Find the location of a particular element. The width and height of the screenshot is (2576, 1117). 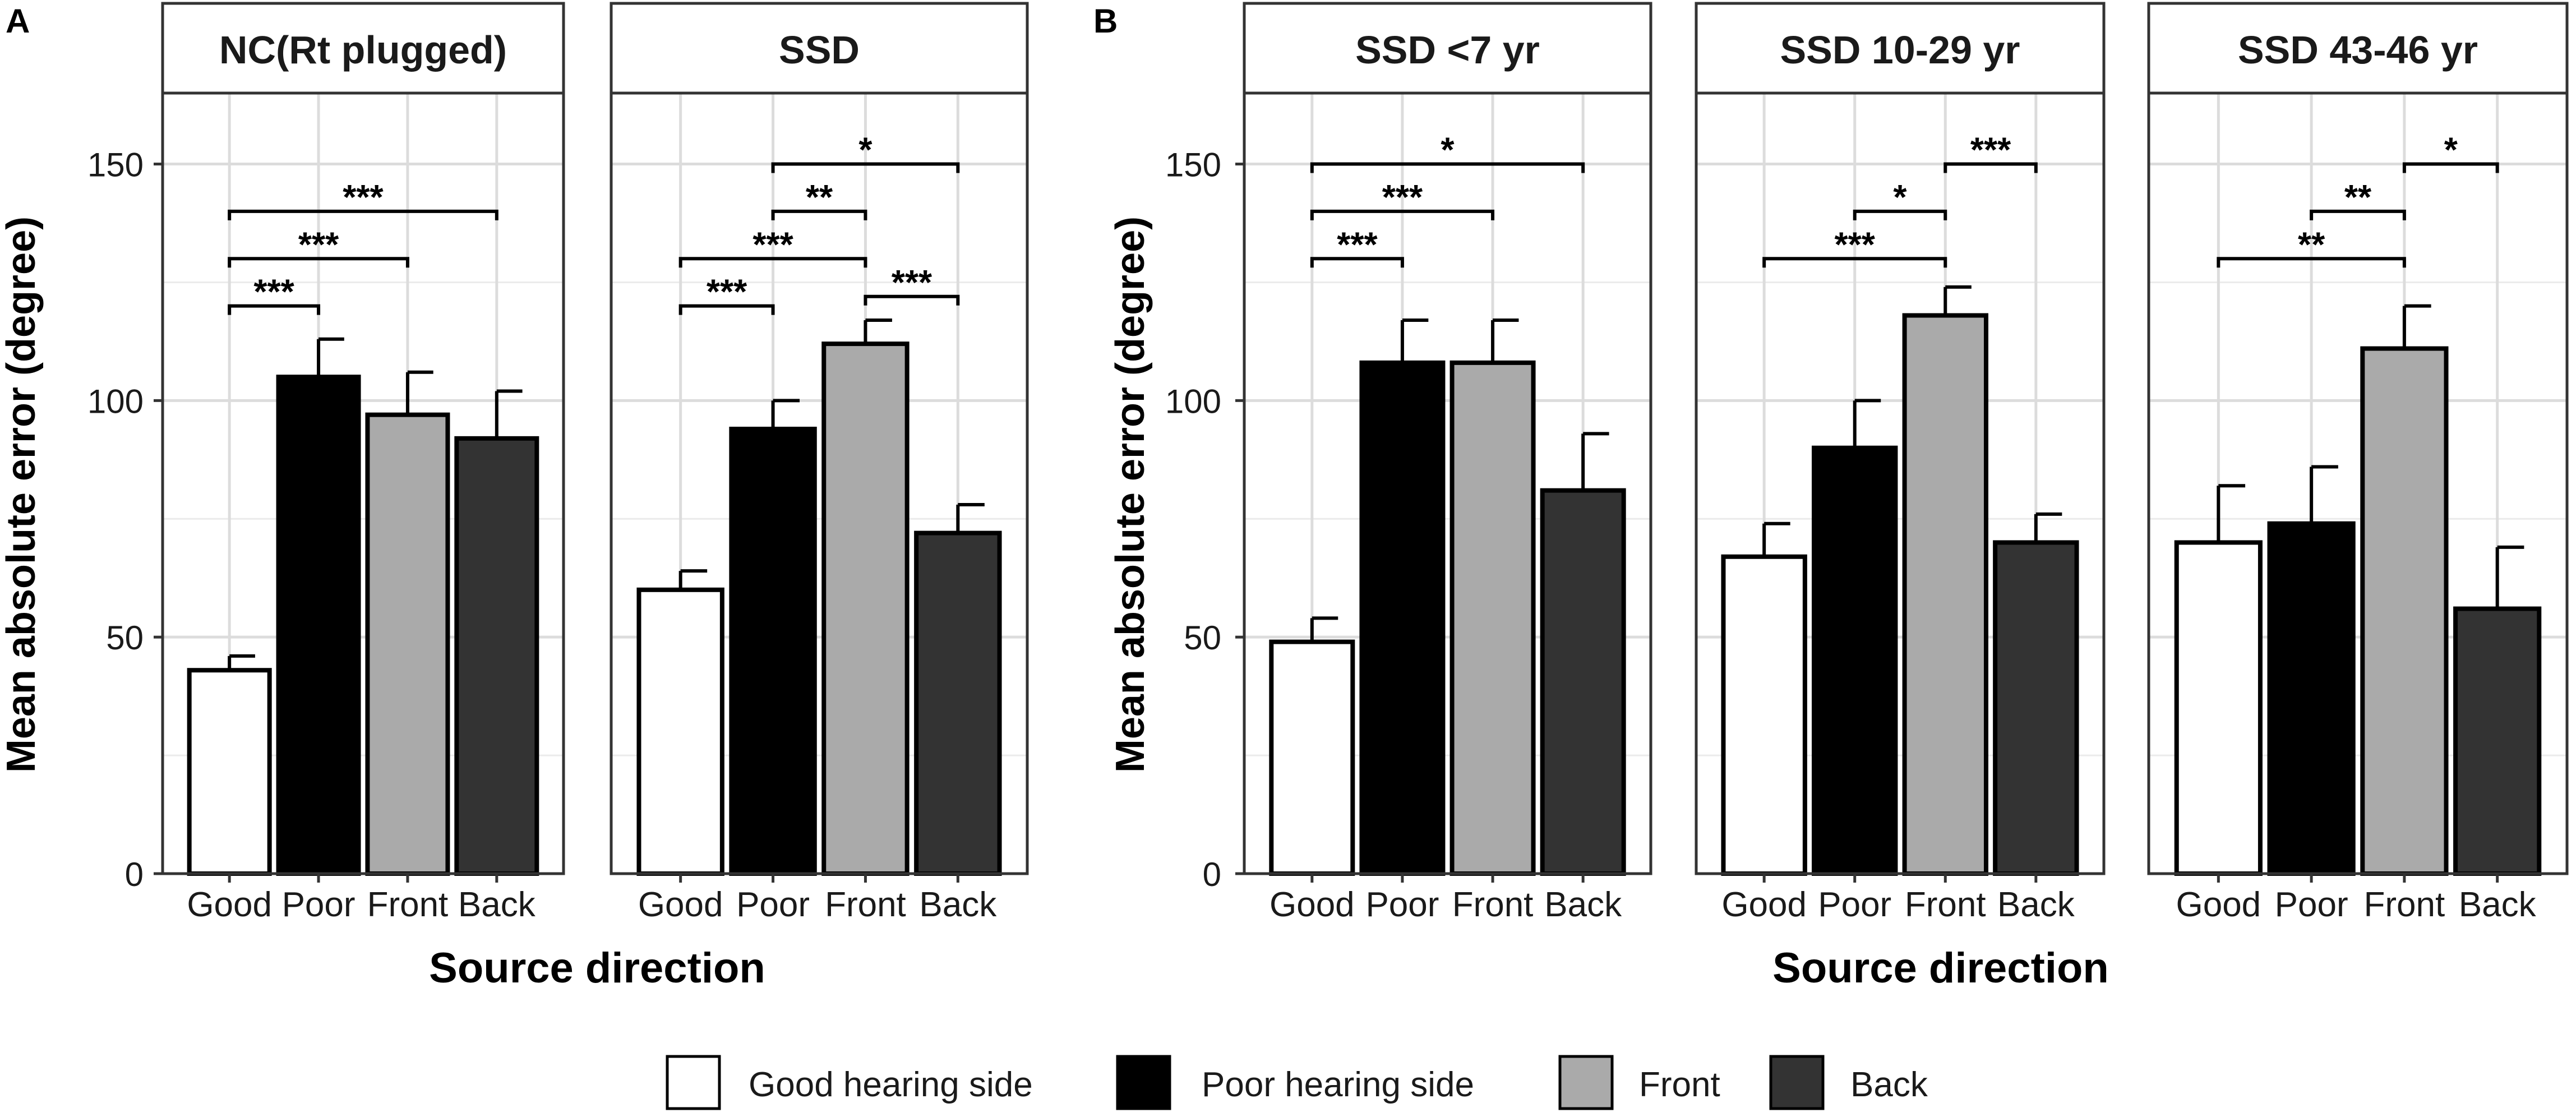

panel-5: SSD 43-46 yr*****Good Poor Front Back is located at coordinates (2358, 463).